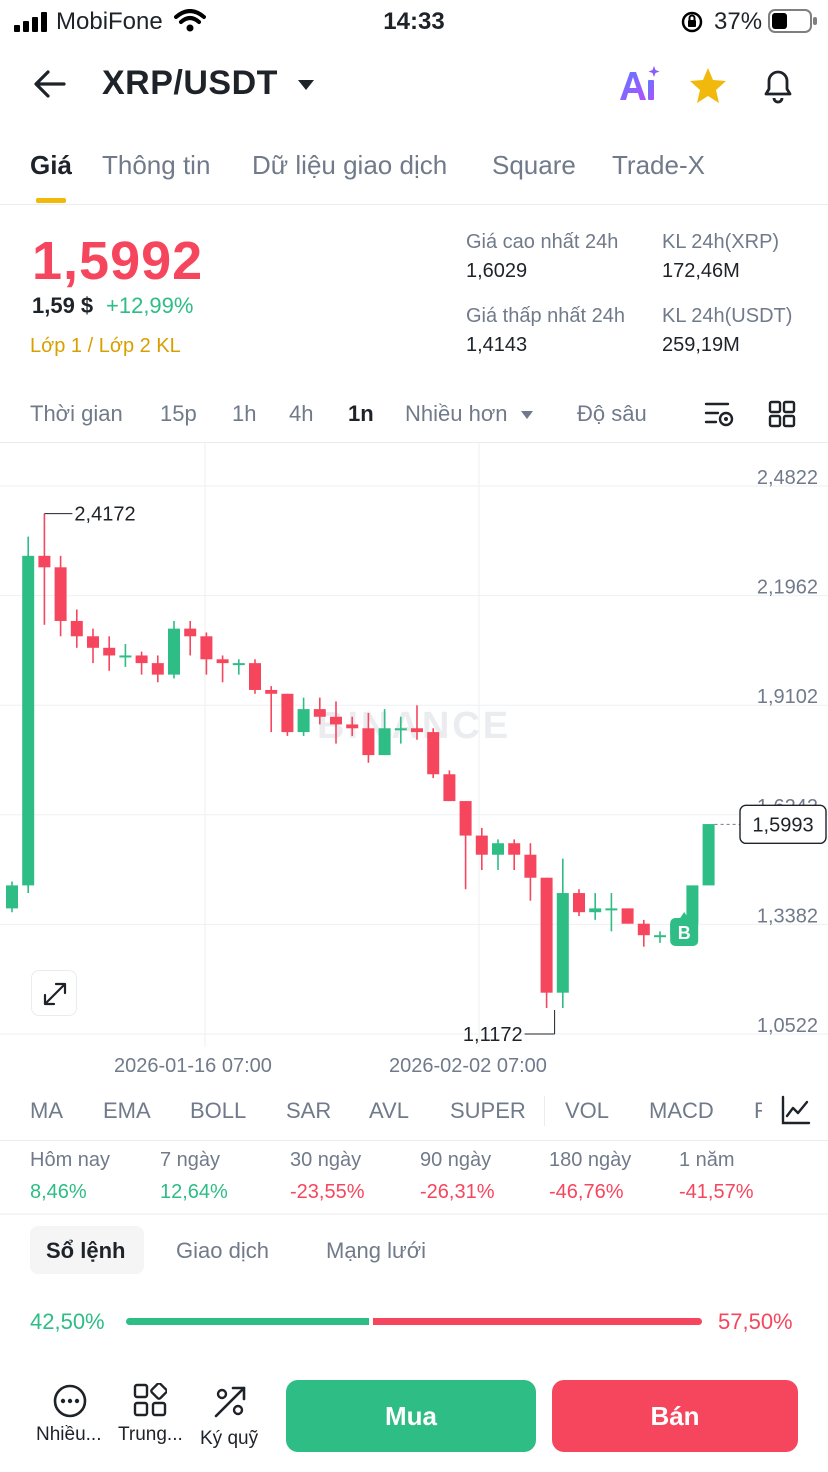 This screenshot has width=828, height=1472. Describe the element at coordinates (105, 346) in the screenshot. I see `layer-tags: Lớp 1 / Lớp 2 KL` at that location.